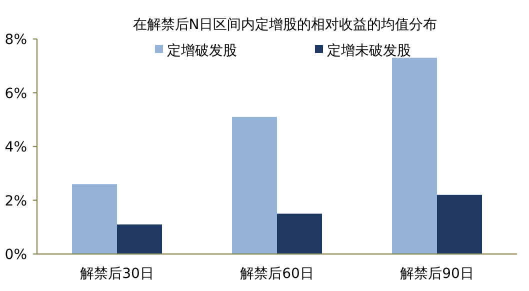 The image size is (529, 291). What do you see at coordinates (277, 274) in the screenshot?
I see `x-tick-label: 解禁后60日` at bounding box center [277, 274].